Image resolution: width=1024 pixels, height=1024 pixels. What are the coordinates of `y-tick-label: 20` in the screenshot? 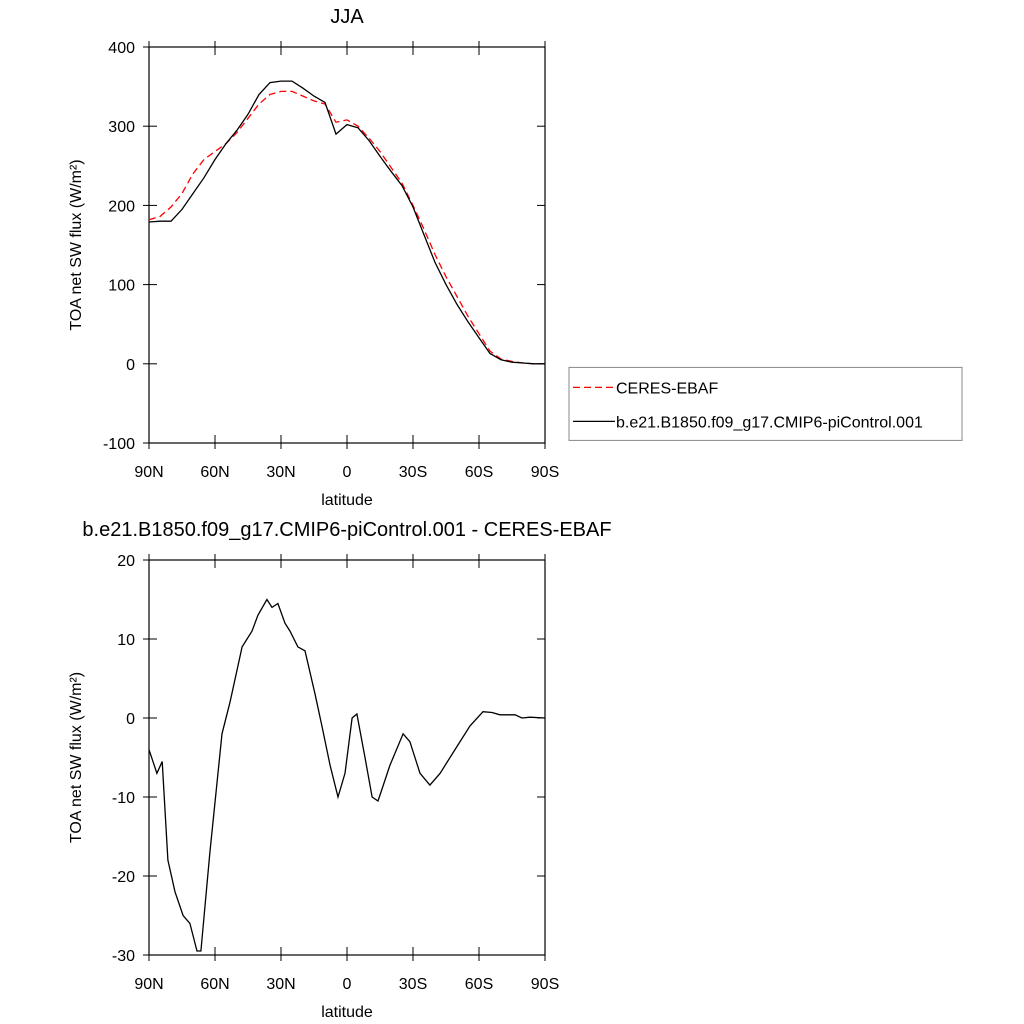 It's located at (126, 561).